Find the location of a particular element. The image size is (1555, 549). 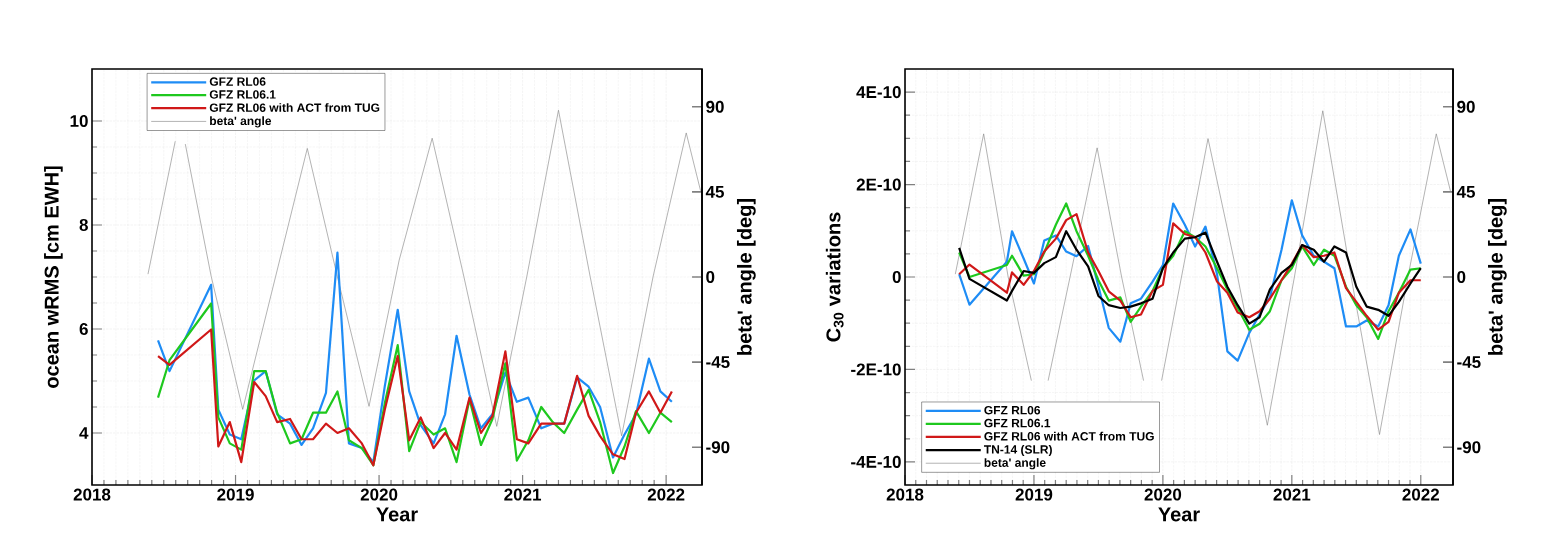

y-tick-label: 0 is located at coordinates (896, 277).